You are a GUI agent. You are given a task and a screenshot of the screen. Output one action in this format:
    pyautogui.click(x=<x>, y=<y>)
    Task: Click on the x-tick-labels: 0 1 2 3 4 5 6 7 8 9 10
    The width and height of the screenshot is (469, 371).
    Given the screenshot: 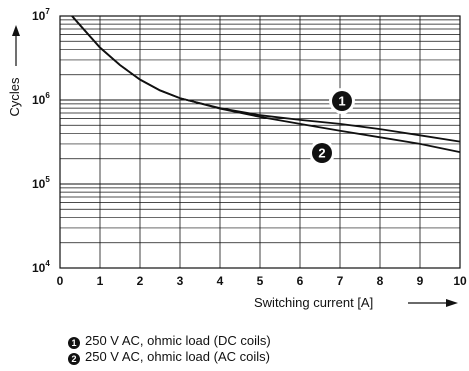 What is the action you would take?
    pyautogui.click(x=262, y=281)
    